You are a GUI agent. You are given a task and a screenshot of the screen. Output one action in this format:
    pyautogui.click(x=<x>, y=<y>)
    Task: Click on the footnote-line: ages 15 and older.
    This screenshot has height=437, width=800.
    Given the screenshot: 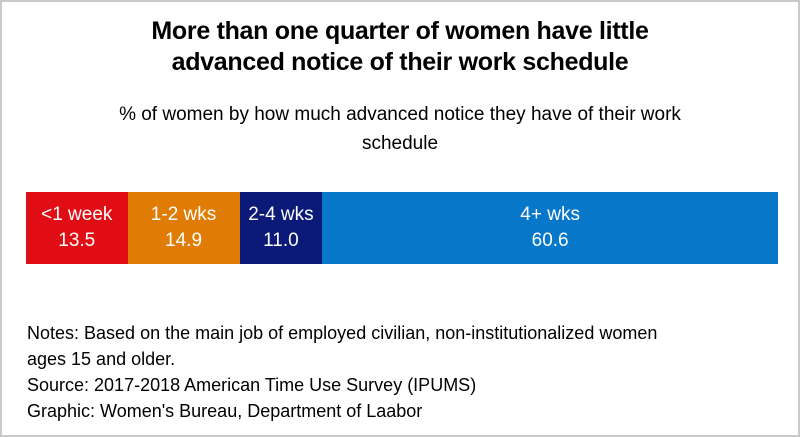 What is the action you would take?
    pyautogui.click(x=101, y=359)
    